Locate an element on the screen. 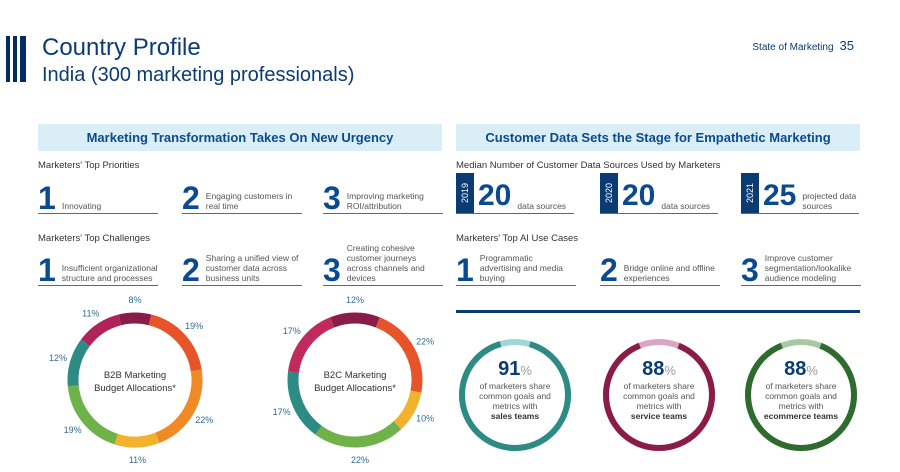 This screenshot has height=472, width=900. priority-text: Engaging customers in real time is located at coordinates (249, 201).